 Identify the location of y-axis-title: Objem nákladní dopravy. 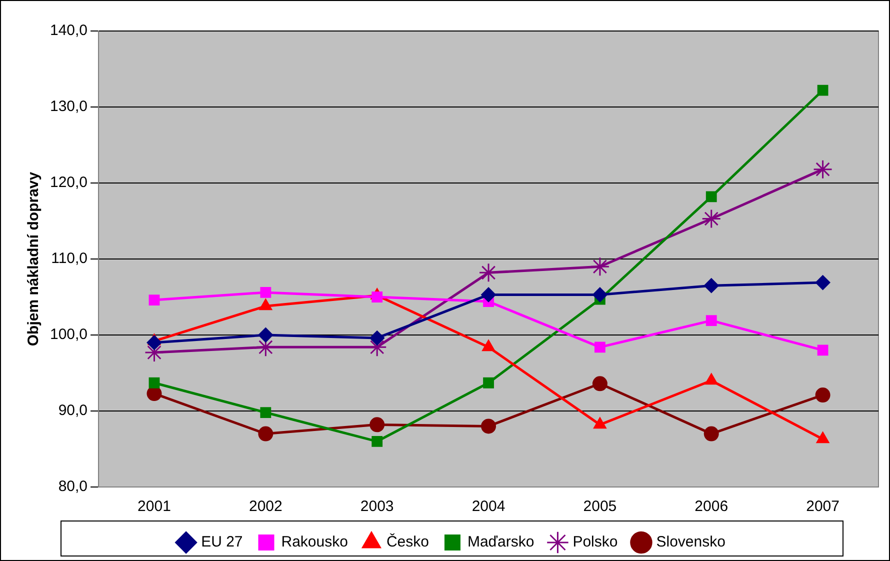
(33, 258).